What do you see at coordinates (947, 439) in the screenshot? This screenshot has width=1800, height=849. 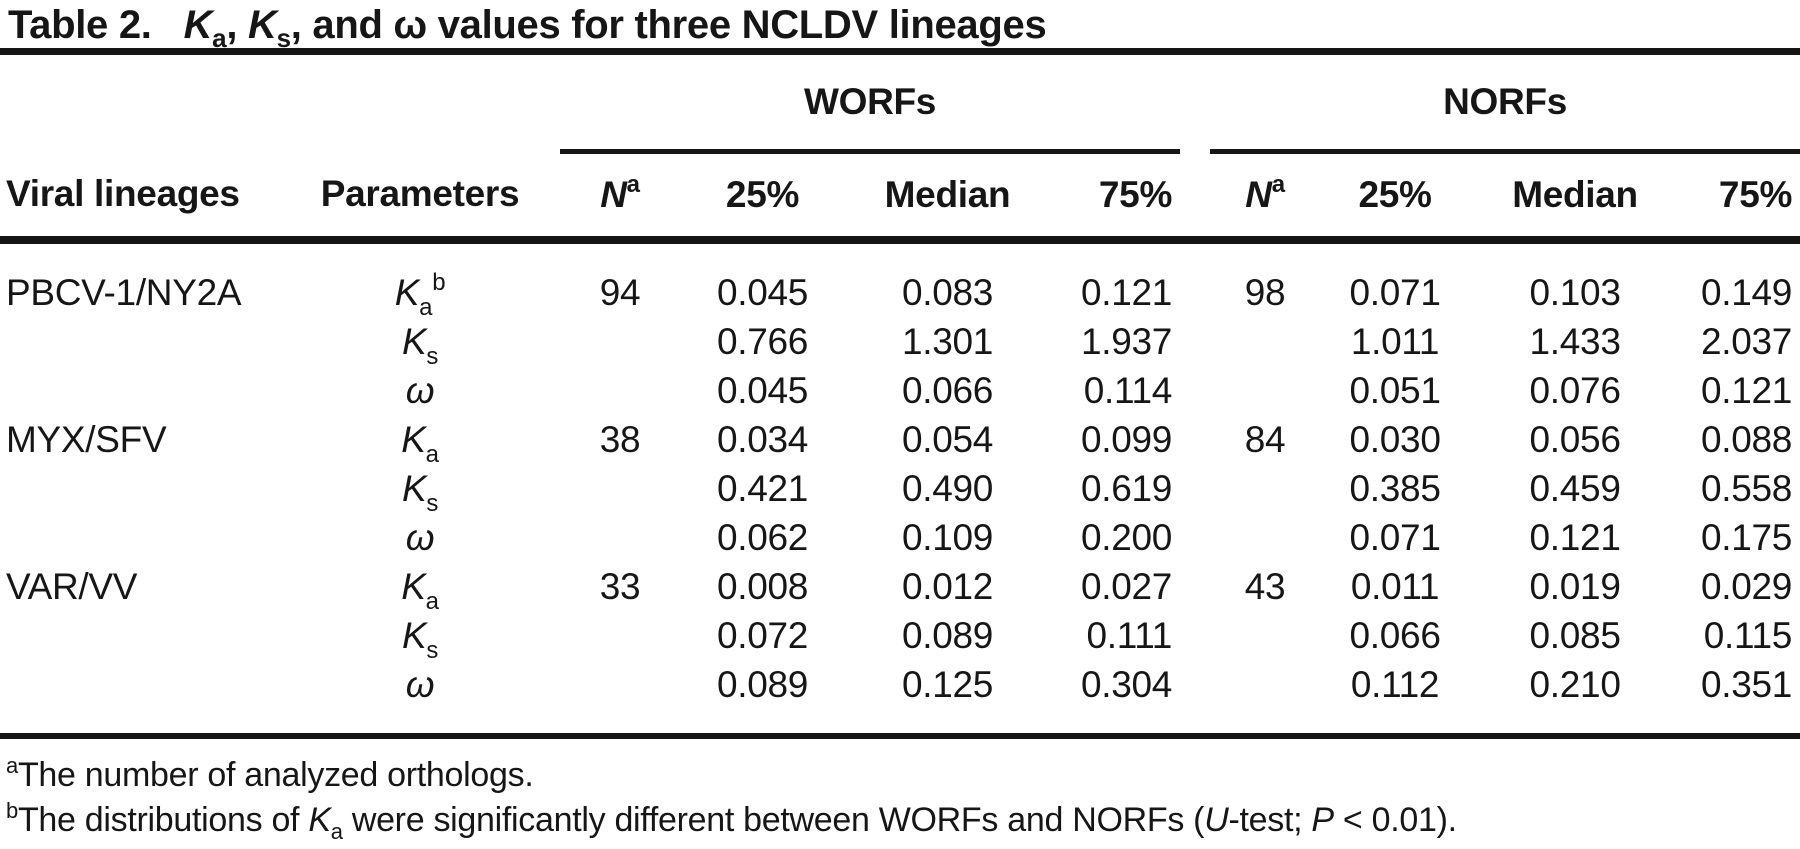 I see `cell-median-worfs: 0.054` at bounding box center [947, 439].